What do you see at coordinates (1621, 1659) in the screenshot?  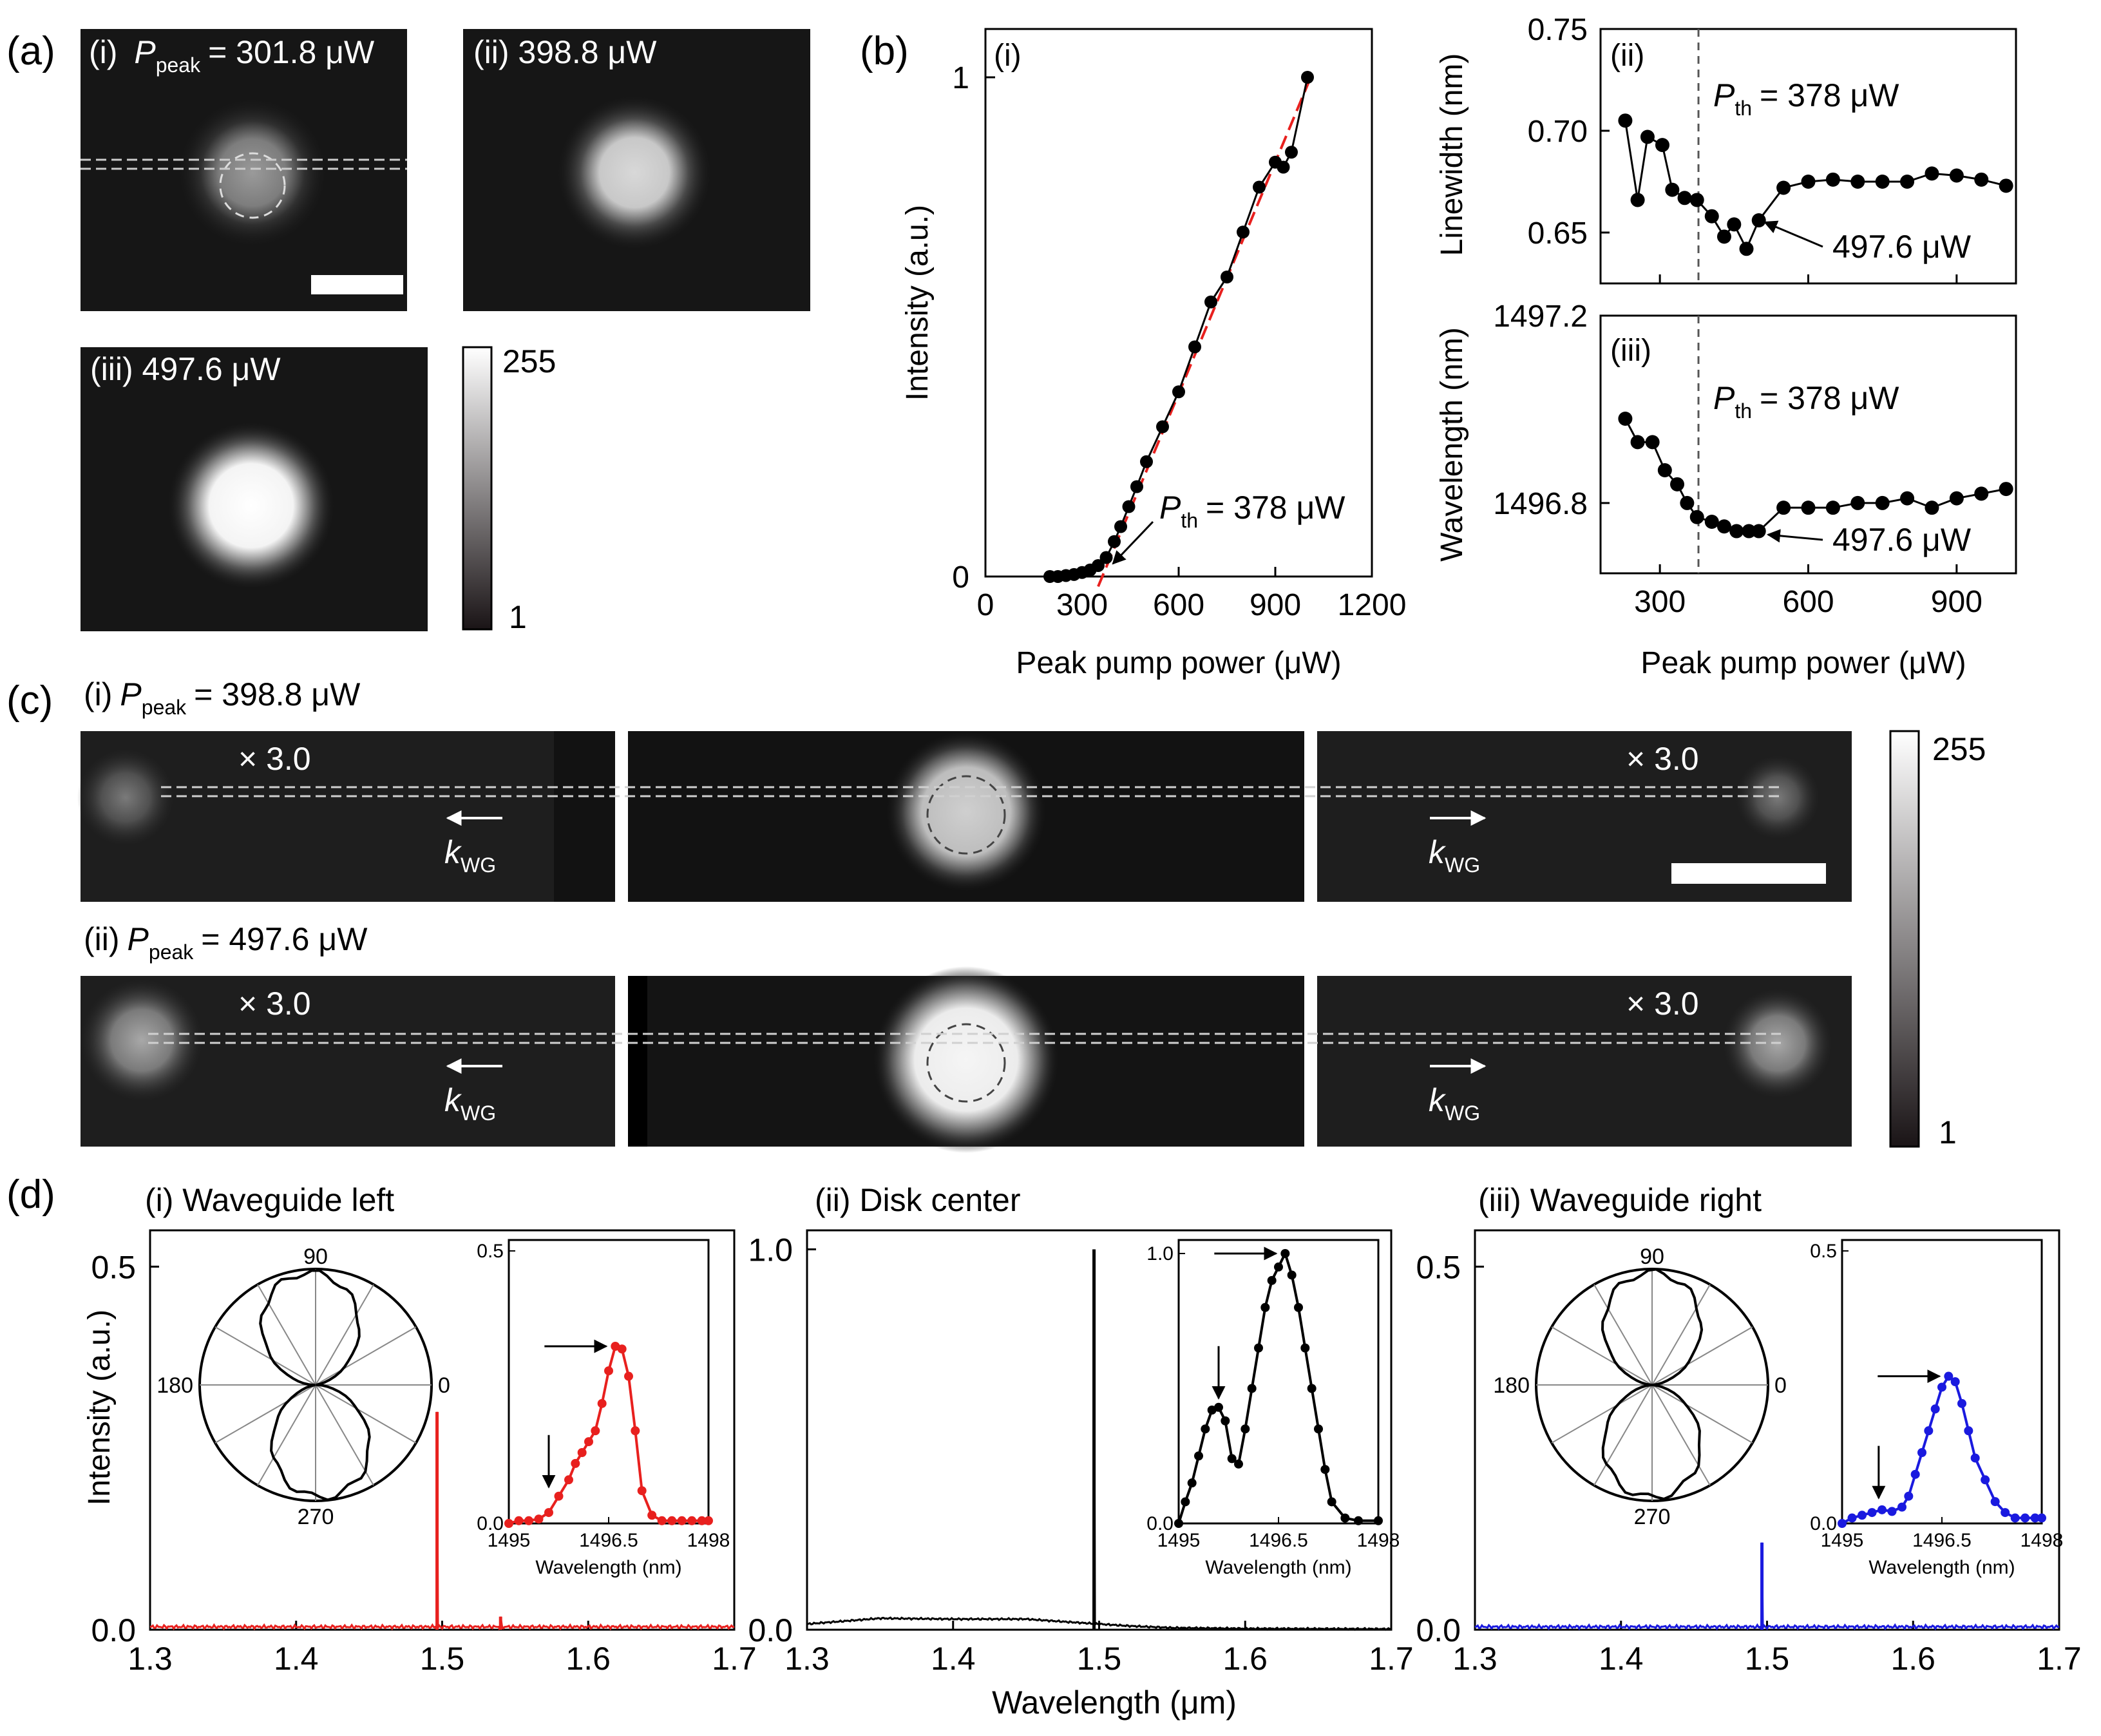 I see `d-iii-xtick-label: 1.4` at bounding box center [1621, 1659].